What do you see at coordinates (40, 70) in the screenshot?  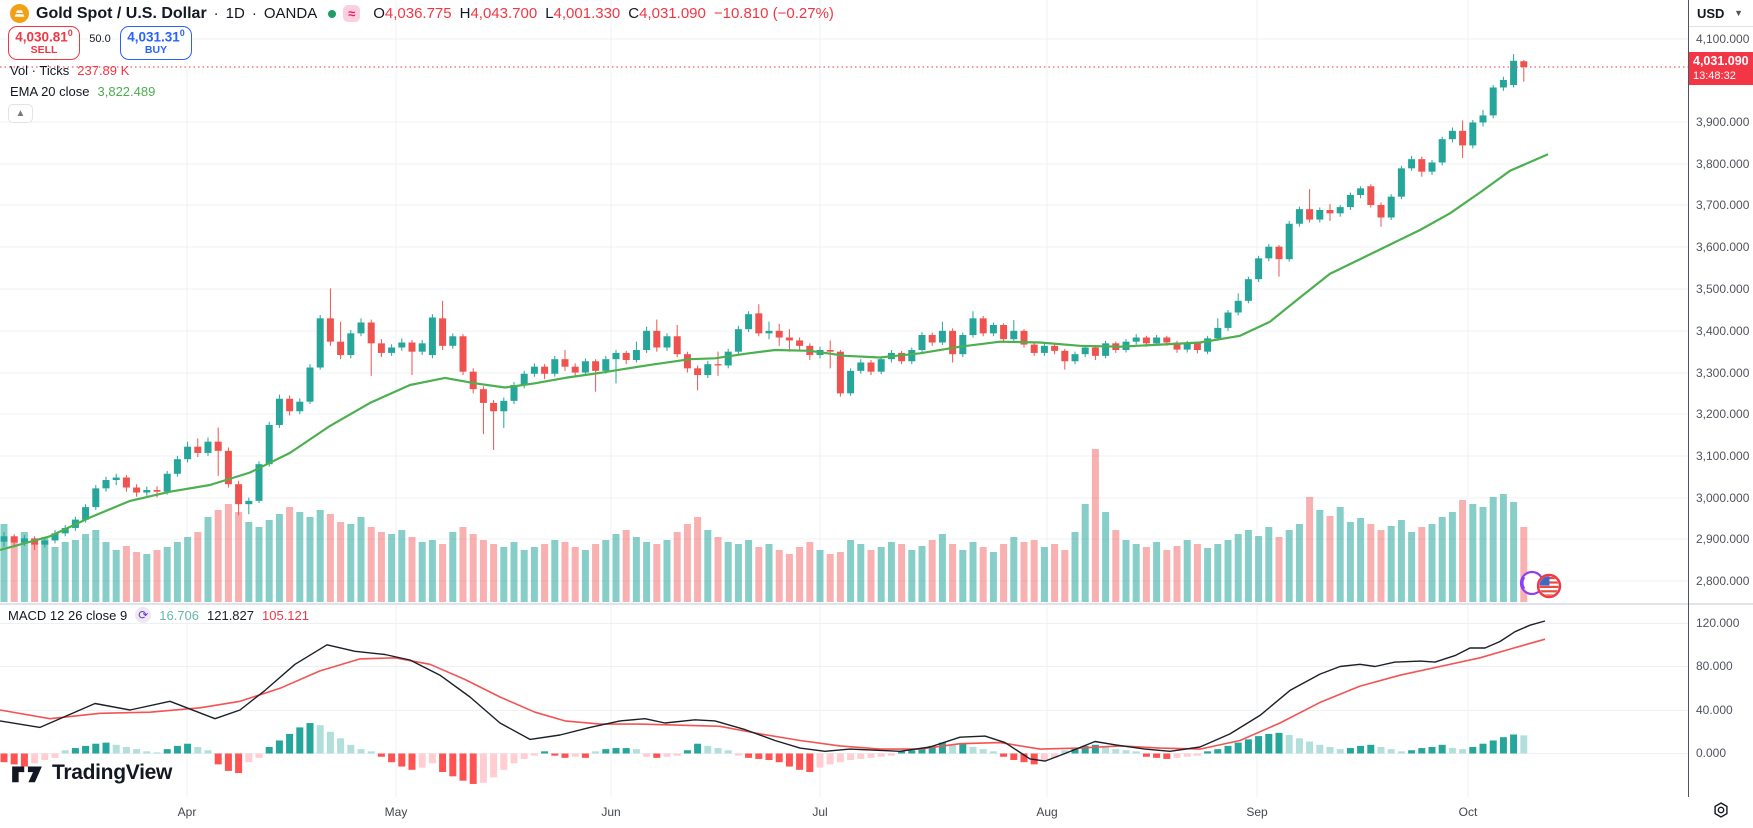 I see `volume-legend-label: Vol · Ticks` at bounding box center [40, 70].